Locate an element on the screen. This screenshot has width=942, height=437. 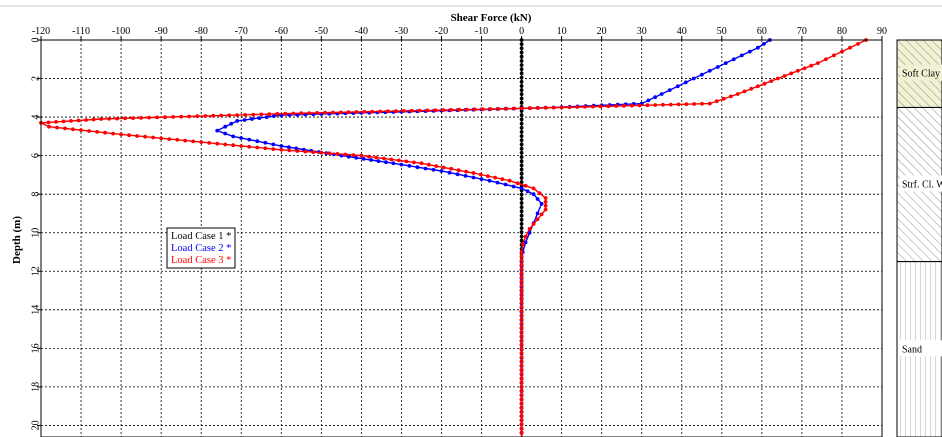
soil-layer-label: Sand is located at coordinates (912, 349).